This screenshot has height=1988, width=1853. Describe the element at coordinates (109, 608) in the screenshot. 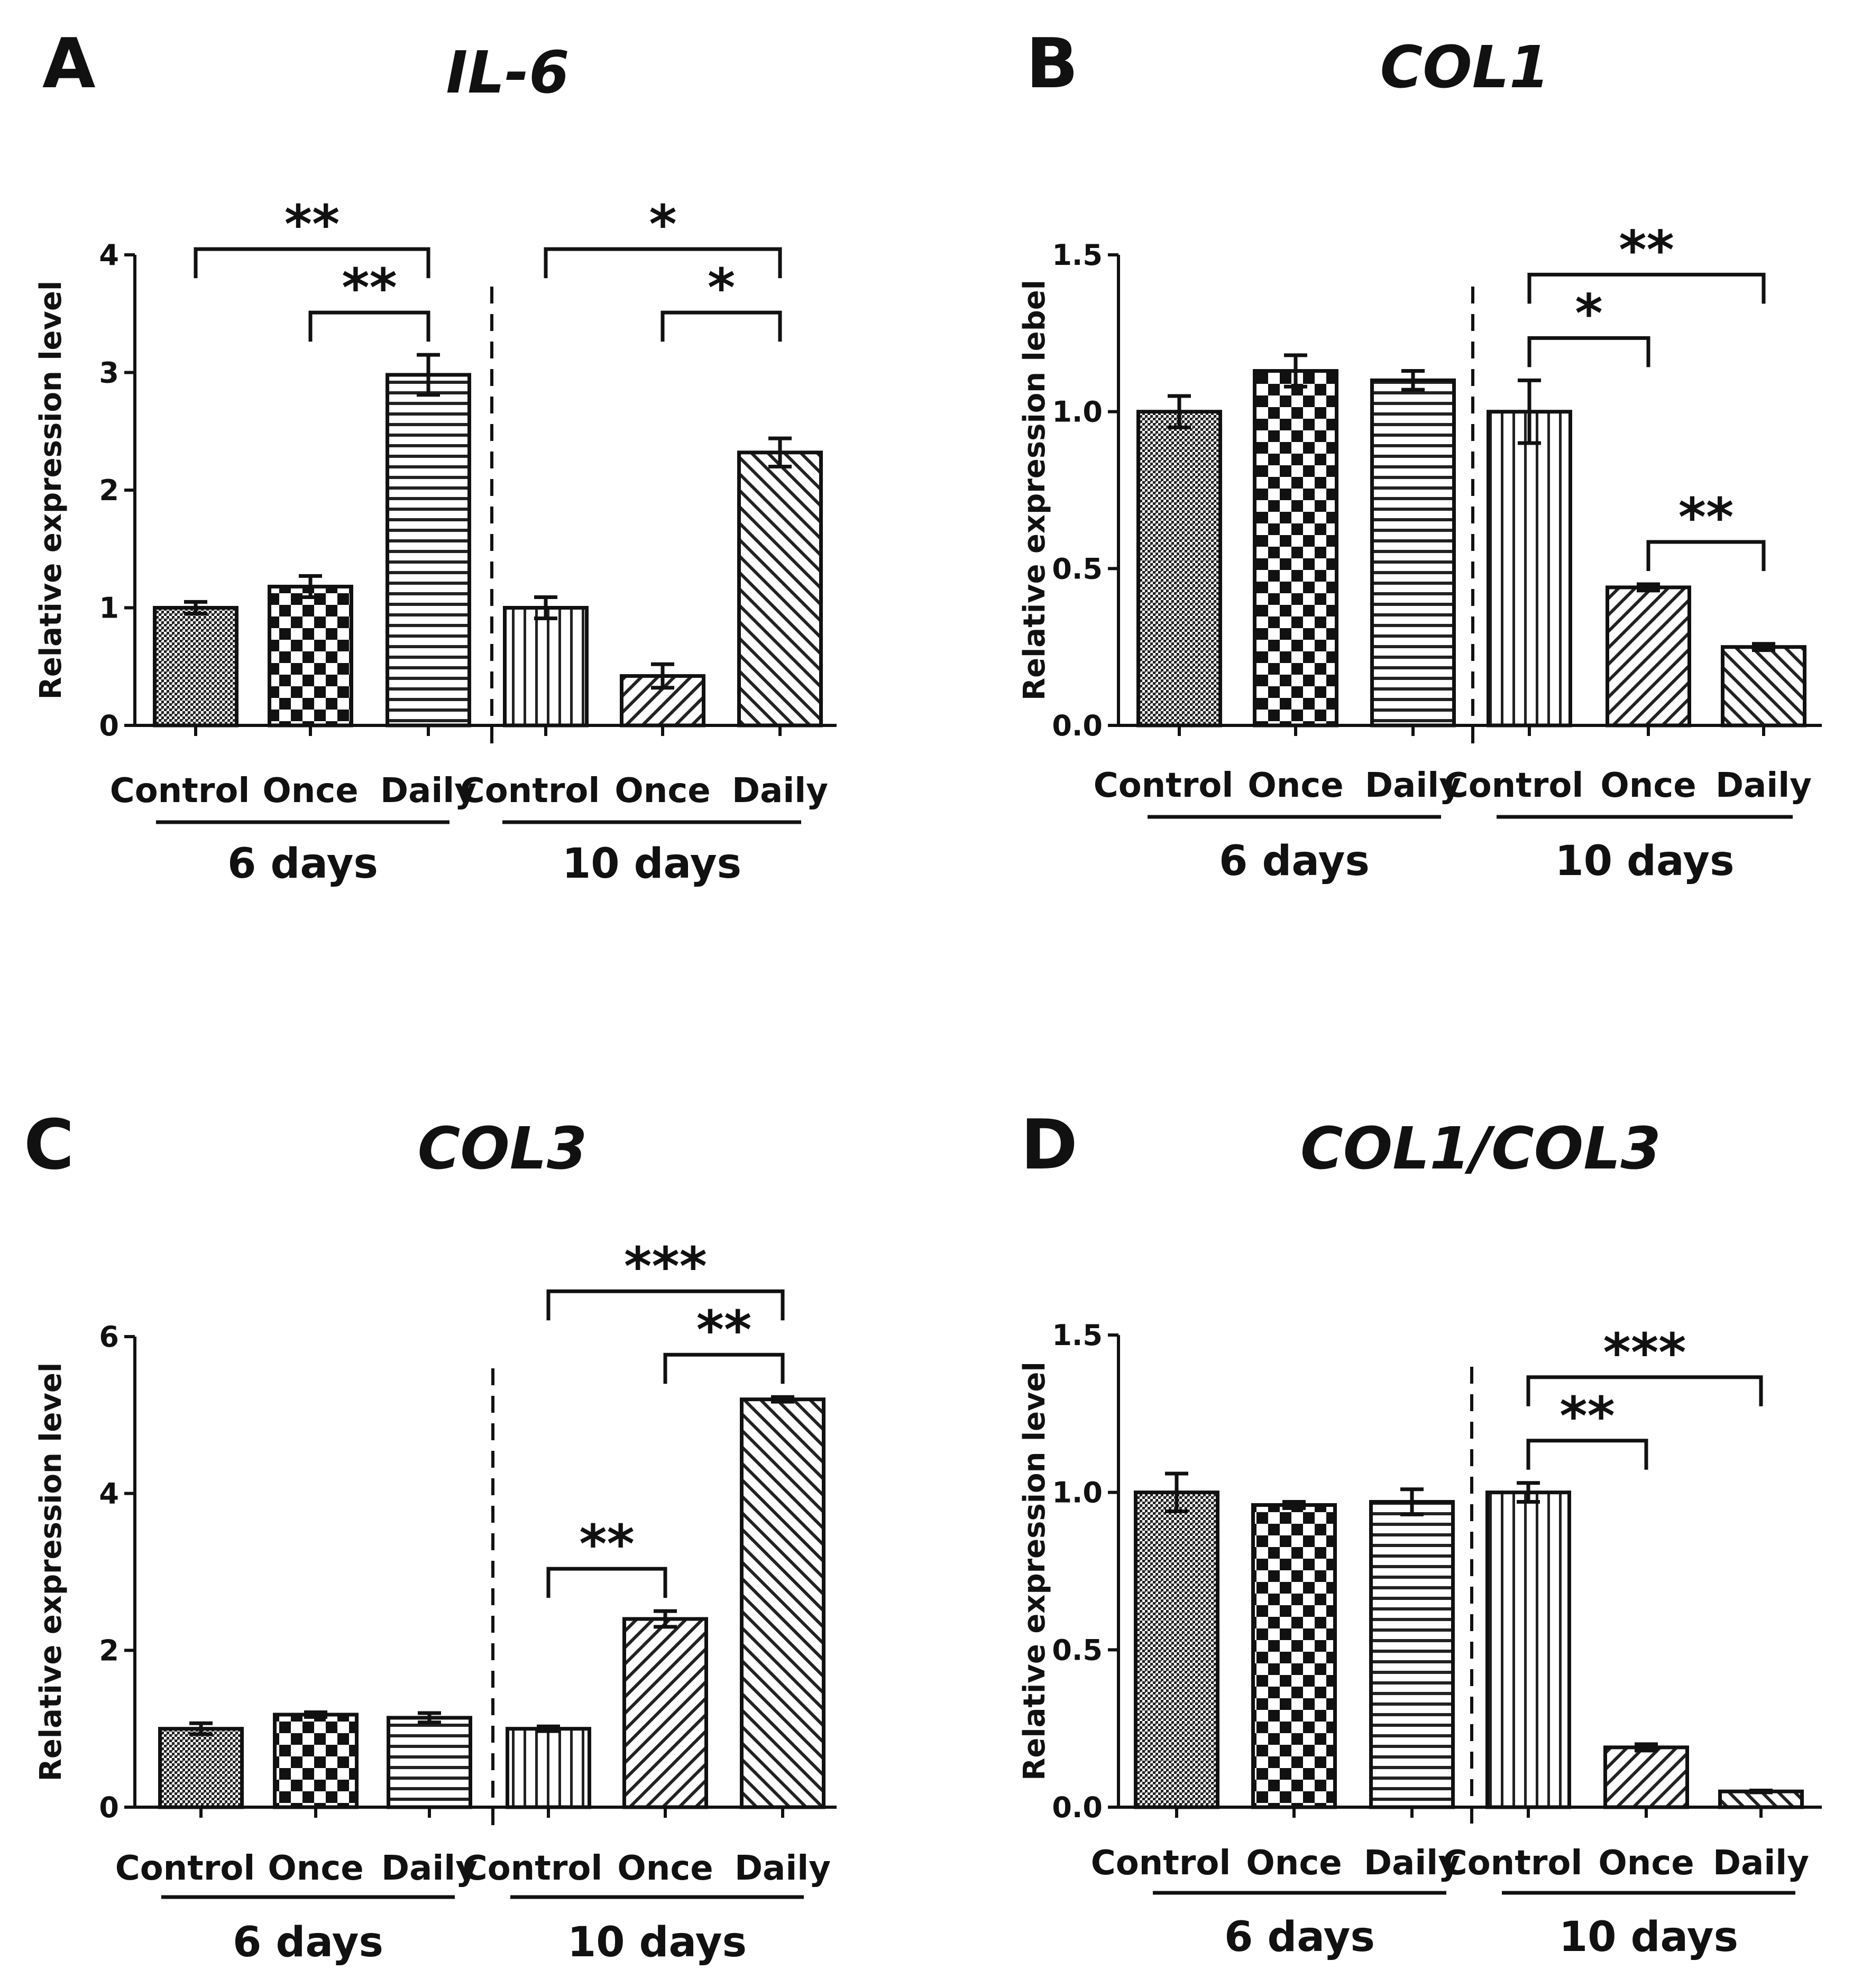

I see `y-tick-label: 1` at that location.